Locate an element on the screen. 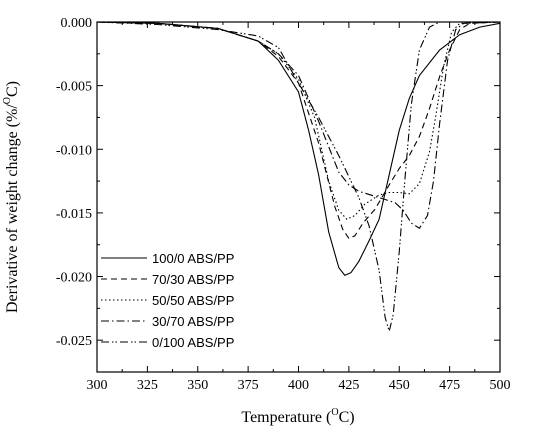  x-tick-label: 300 is located at coordinates (97, 385).